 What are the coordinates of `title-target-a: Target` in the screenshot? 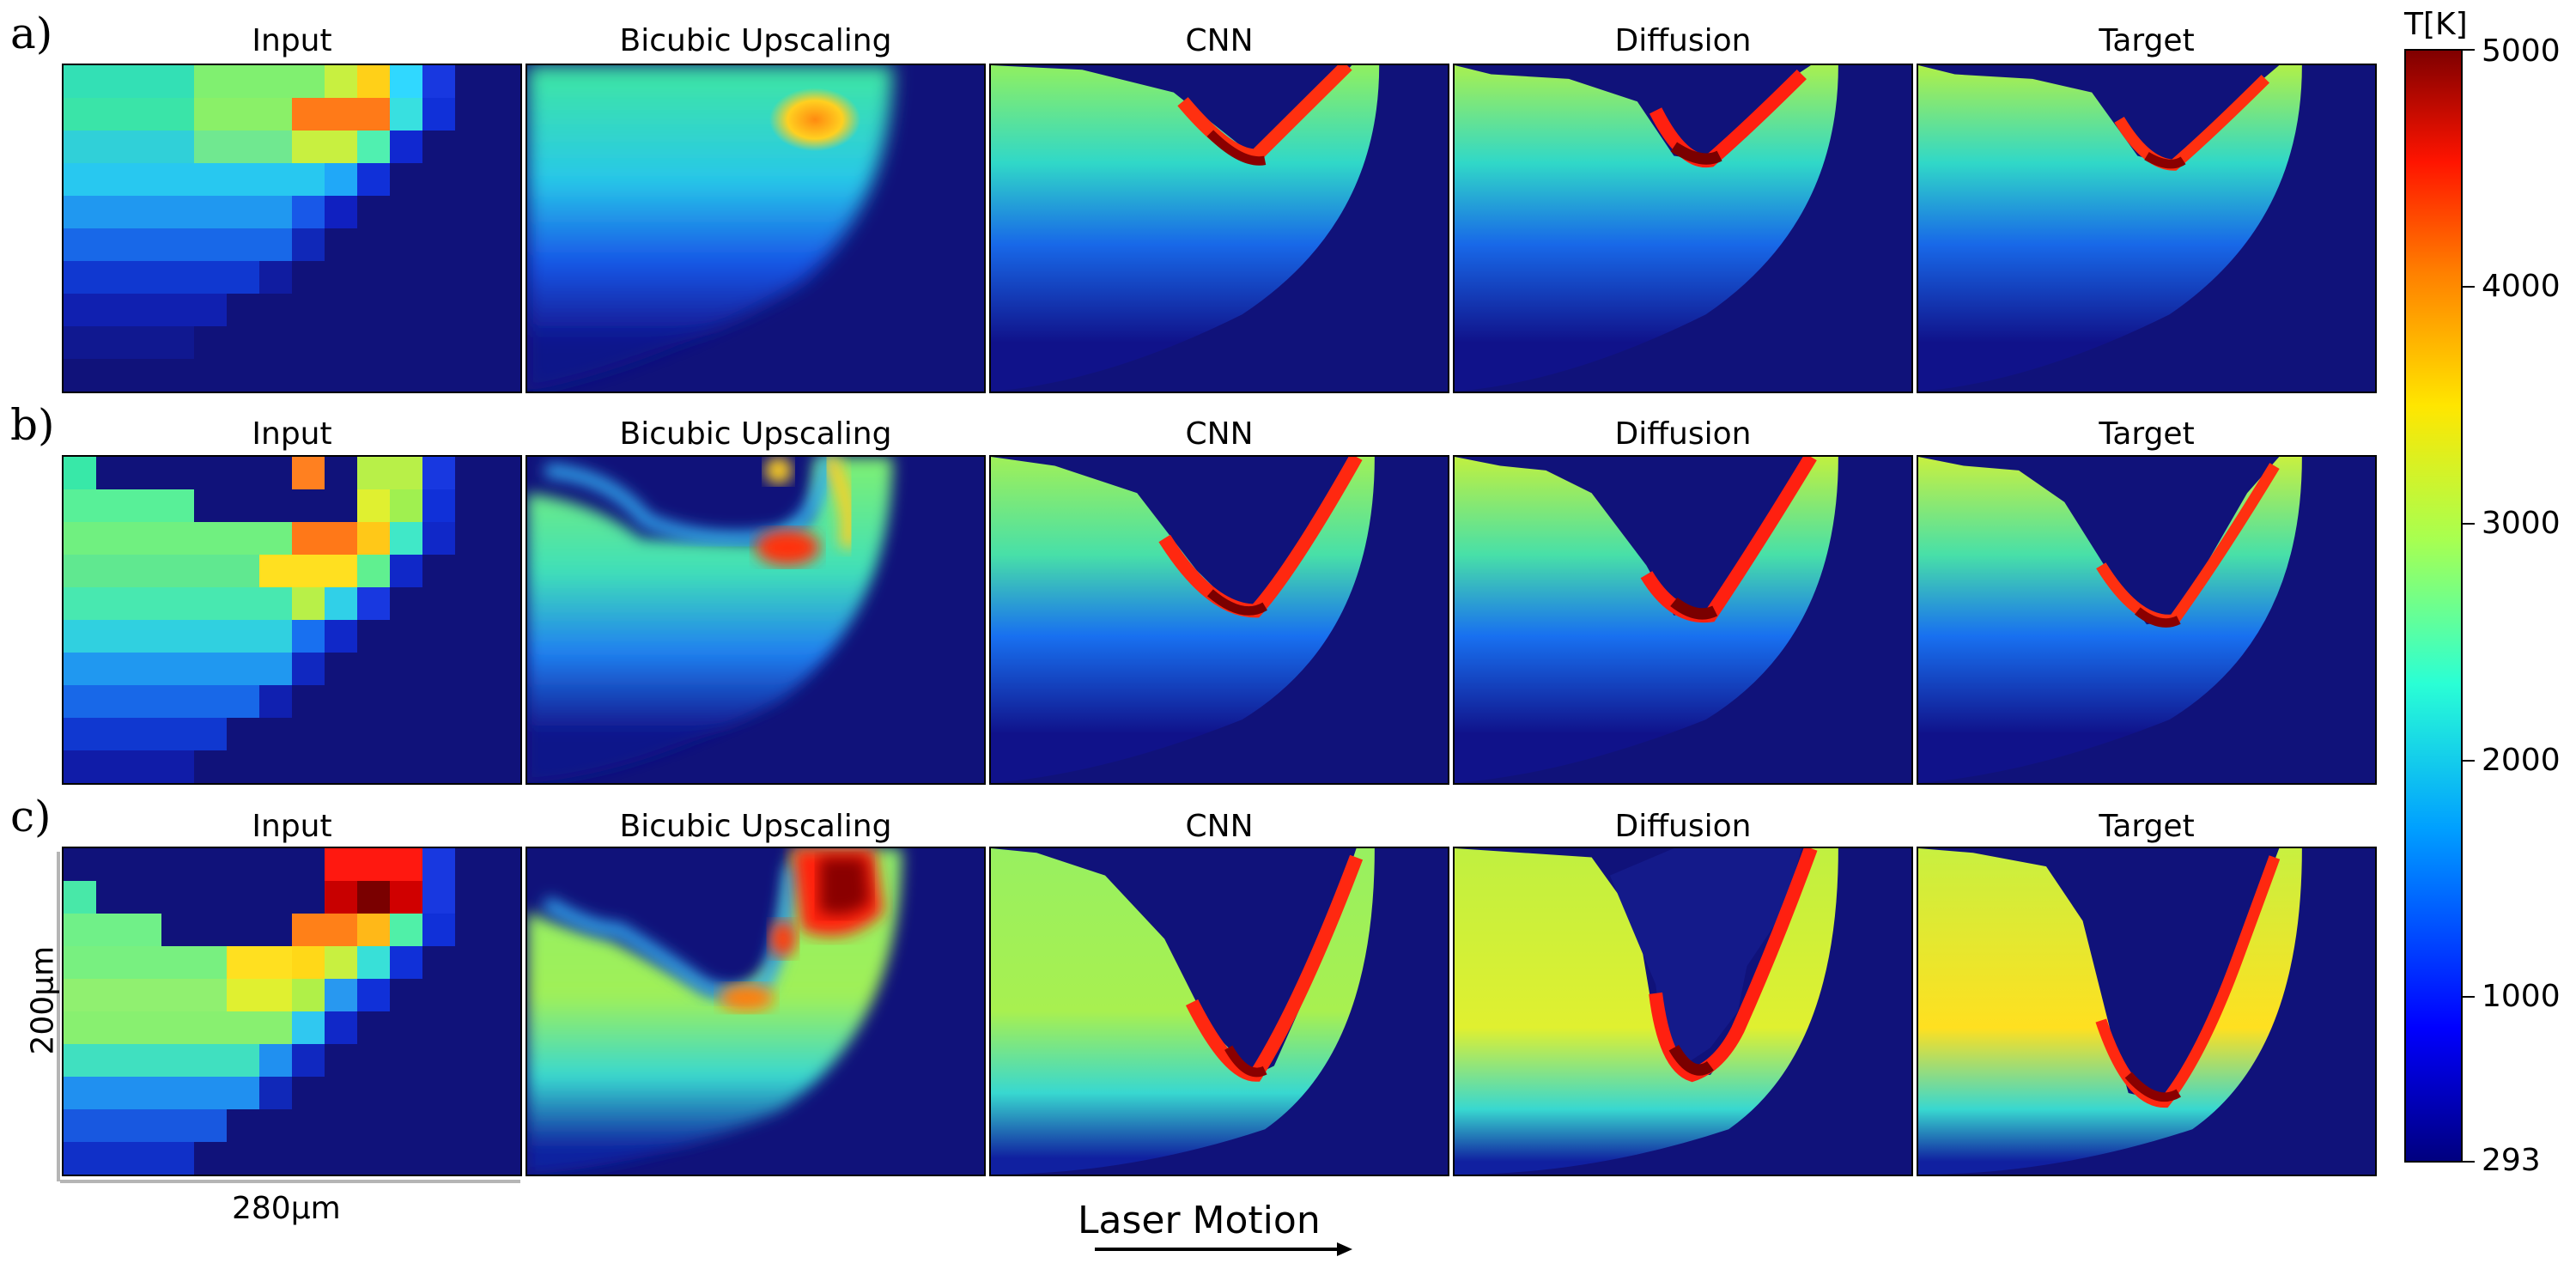 It's located at (2147, 40).